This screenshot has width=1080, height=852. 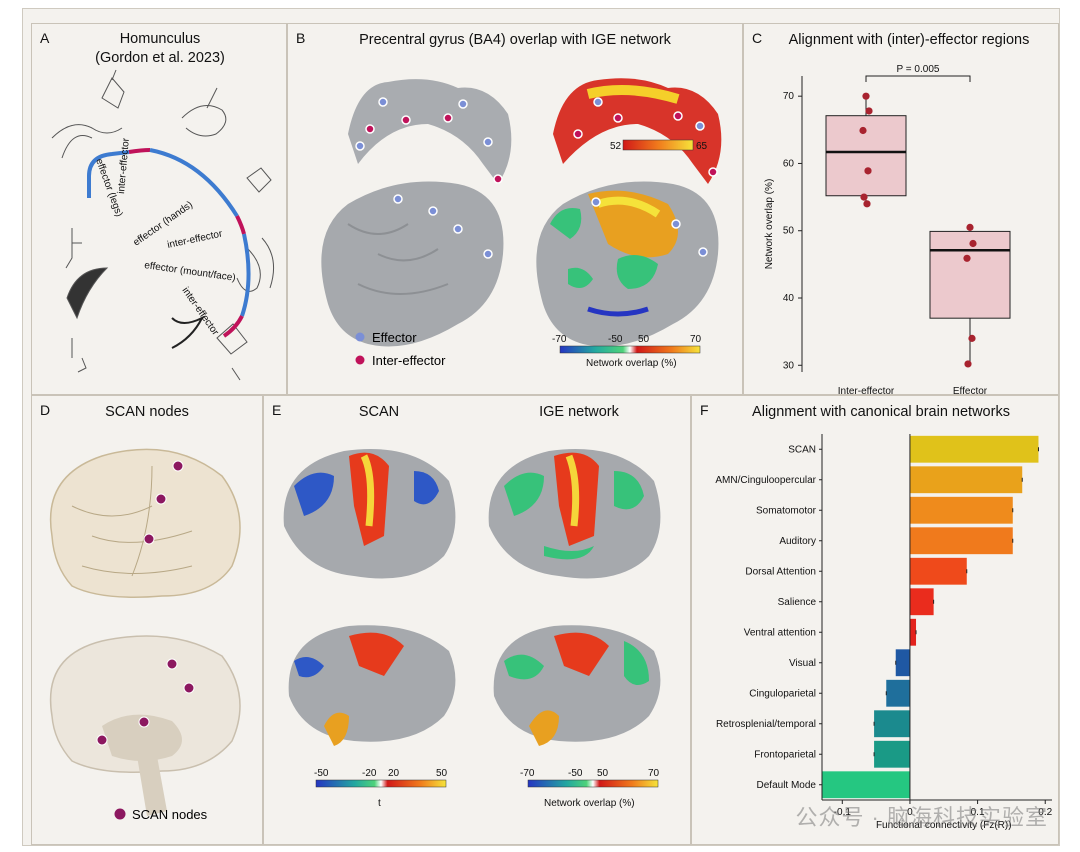 I want to click on cbar2-tick-0: -70, so click(x=527, y=773).